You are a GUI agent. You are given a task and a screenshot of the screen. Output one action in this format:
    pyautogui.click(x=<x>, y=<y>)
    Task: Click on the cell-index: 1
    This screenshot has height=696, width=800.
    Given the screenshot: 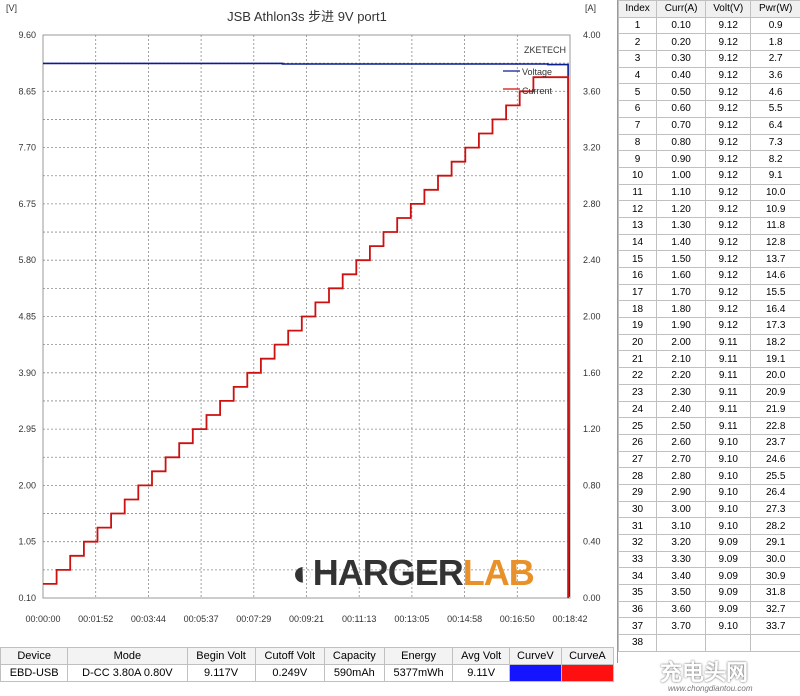 What is the action you would take?
    pyautogui.click(x=637, y=25)
    